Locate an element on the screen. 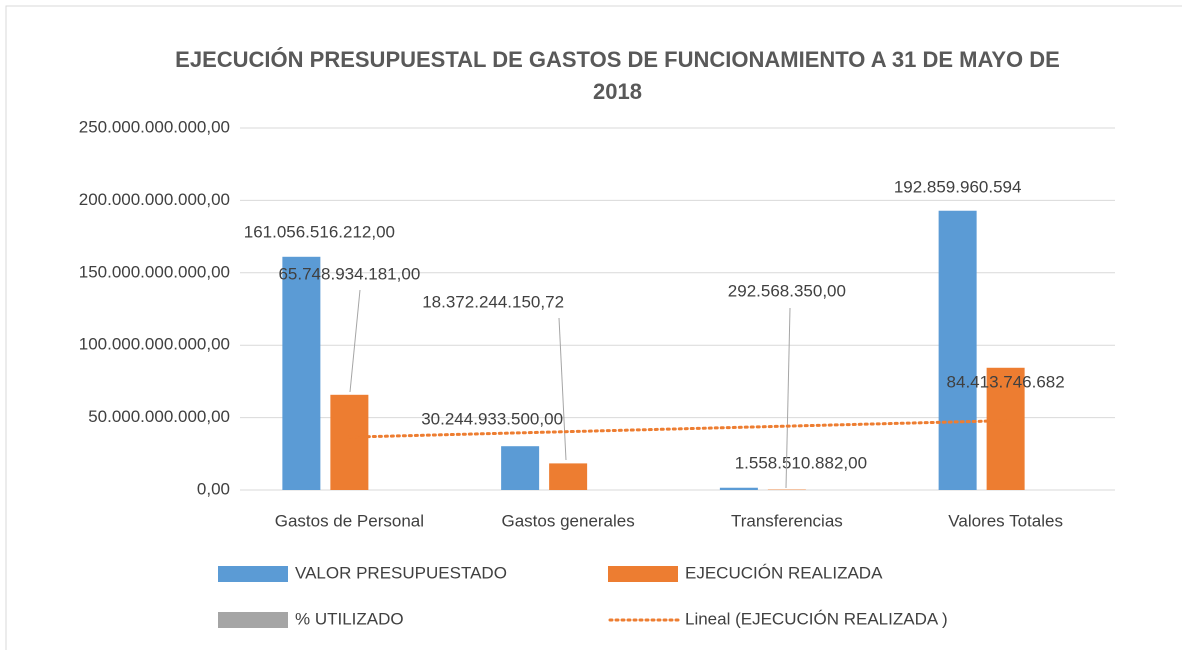 The width and height of the screenshot is (1182, 650). data-label: 30.244.933.500,00 is located at coordinates (492, 418).